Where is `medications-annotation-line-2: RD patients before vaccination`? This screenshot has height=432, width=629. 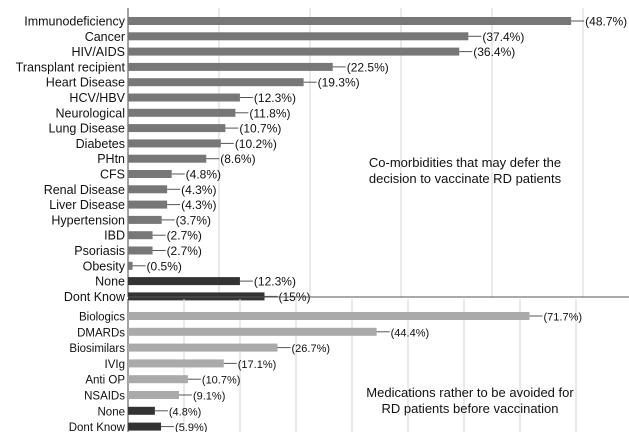
medications-annotation-line-2: RD patients before vaccination is located at coordinates (469, 408).